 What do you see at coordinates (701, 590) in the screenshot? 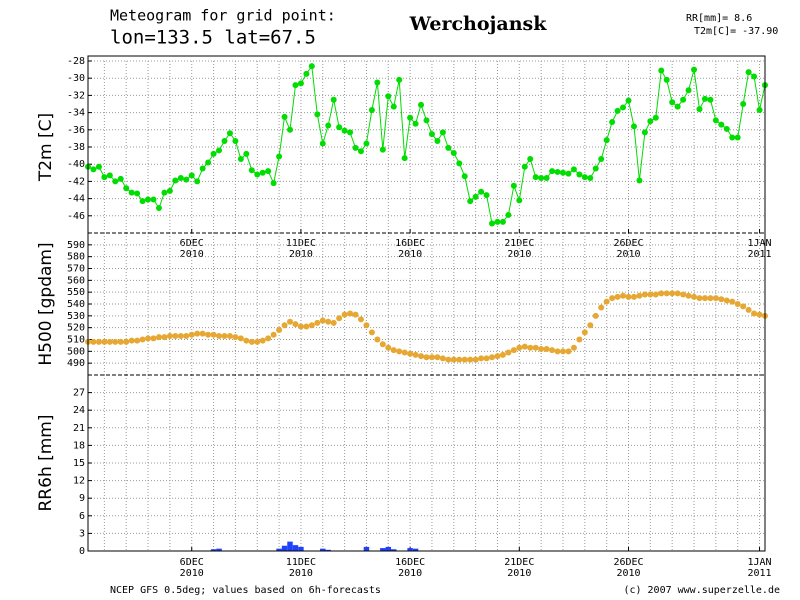
I see `footer-copyright: (c) 2007 www.superzelle.de` at bounding box center [701, 590].